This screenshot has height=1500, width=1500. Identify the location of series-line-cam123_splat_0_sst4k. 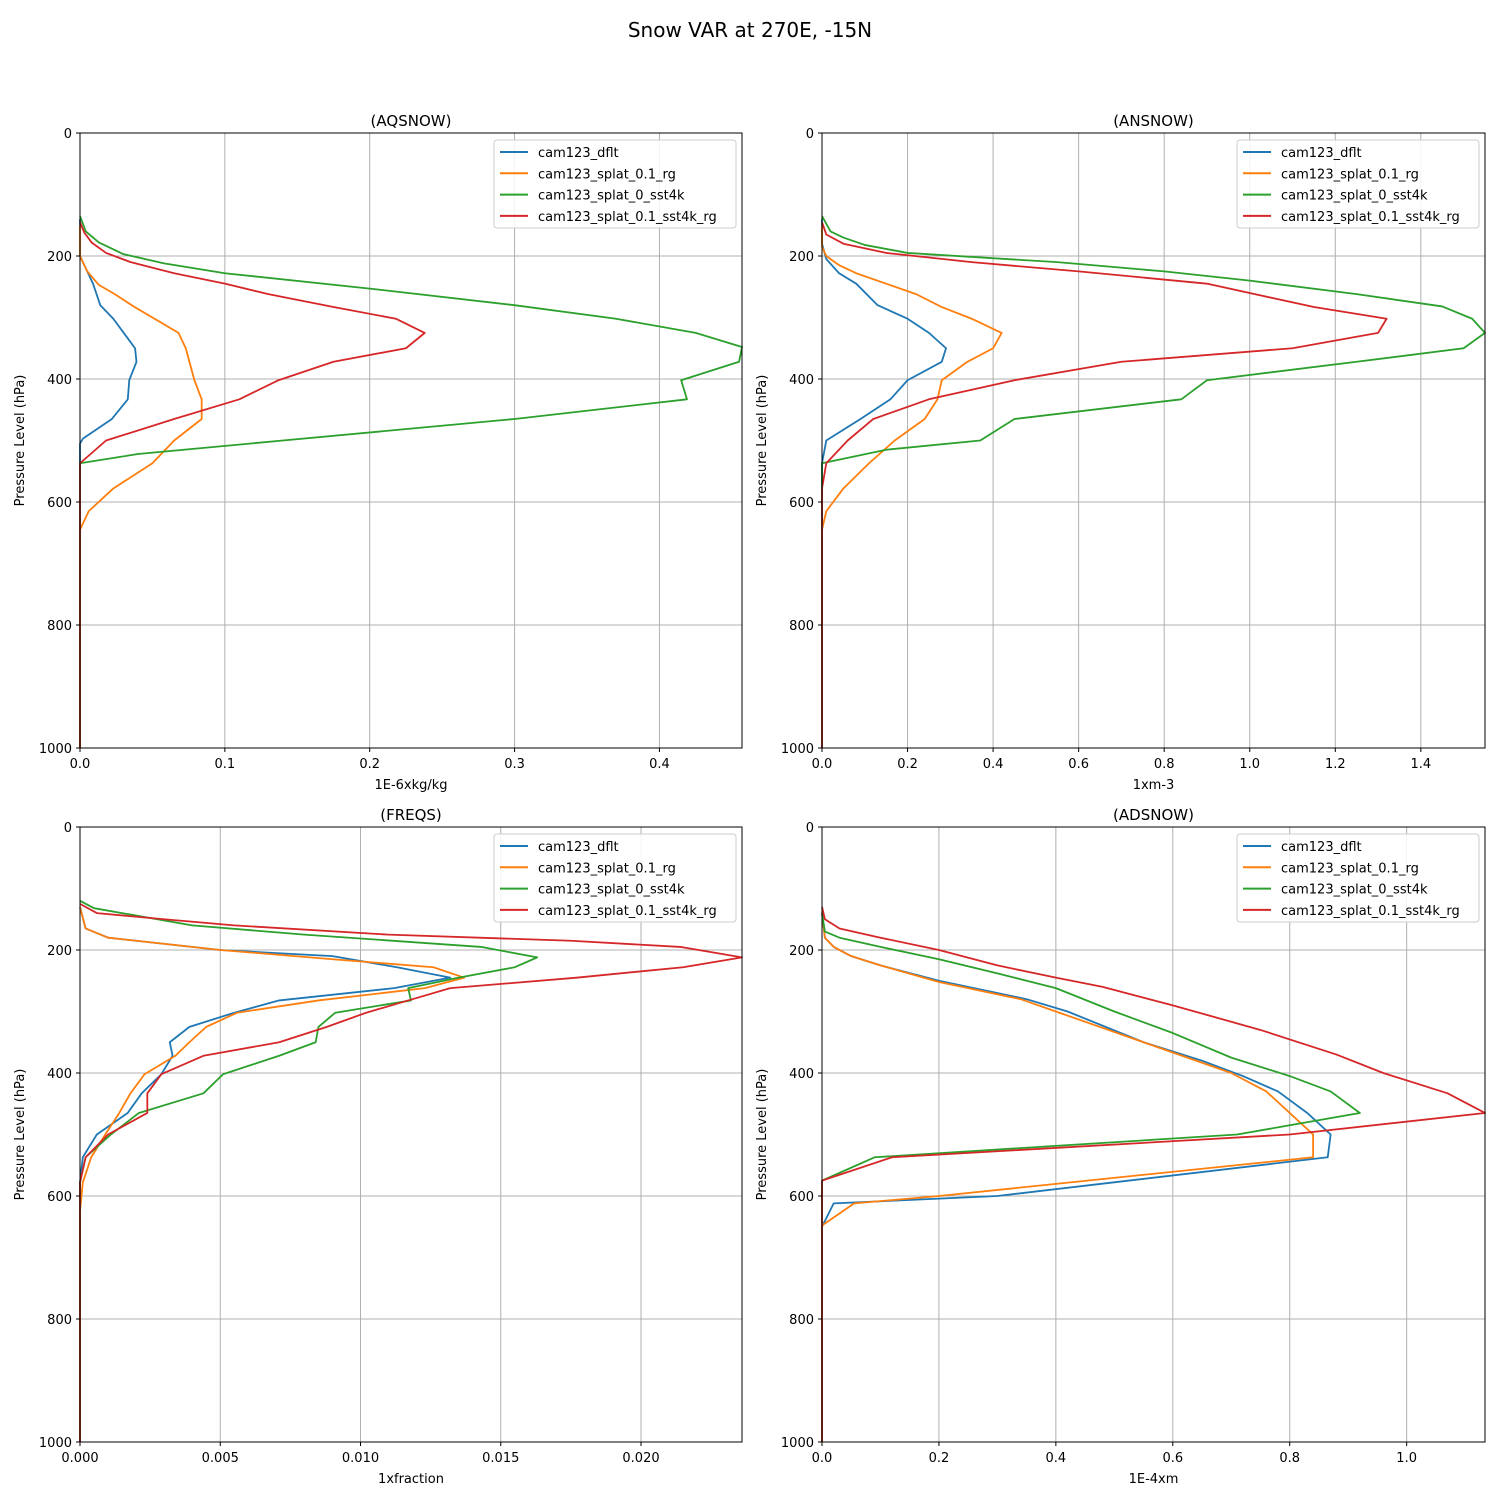
(309, 1171).